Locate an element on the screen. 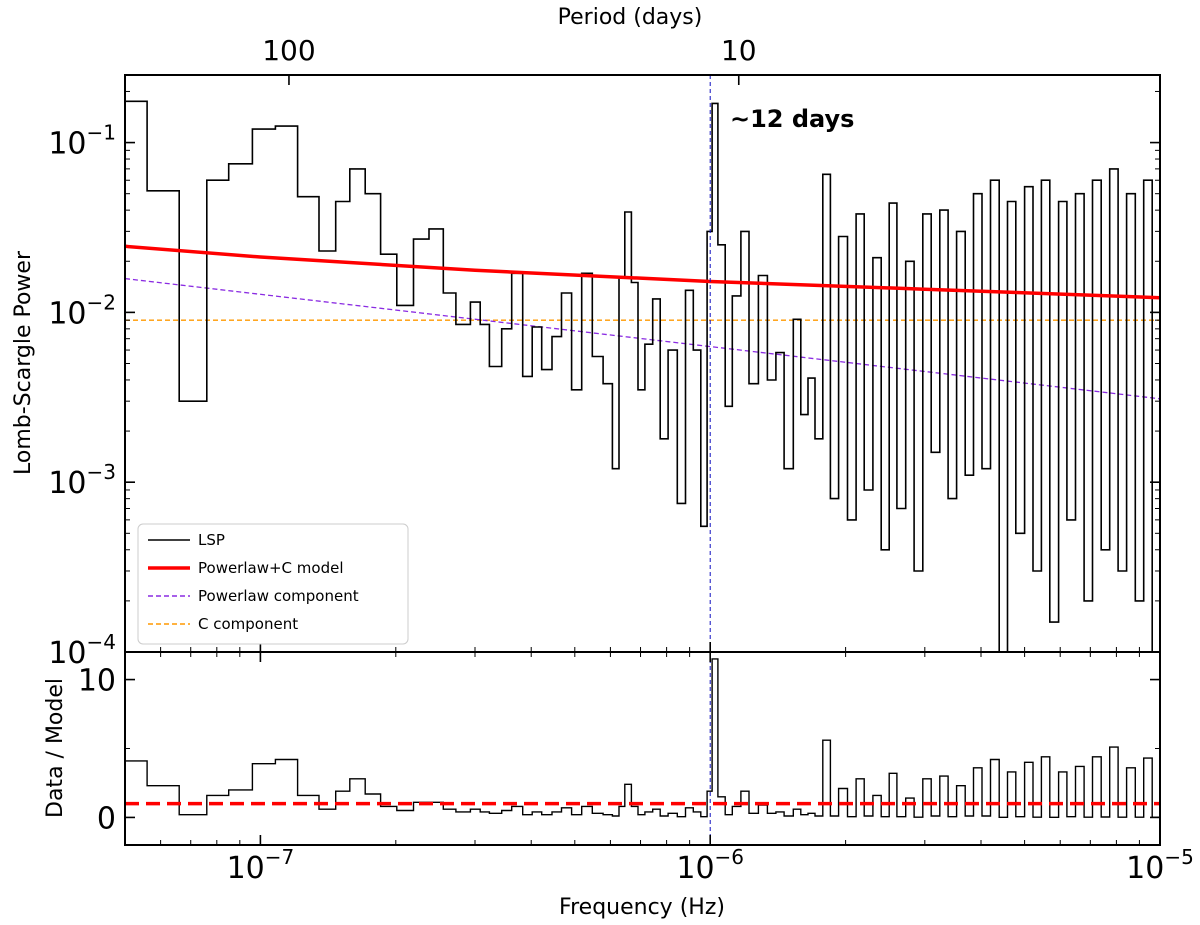 The image size is (1200, 925). top-y-tick-label: 10⁻³ is located at coordinates (82, 480).